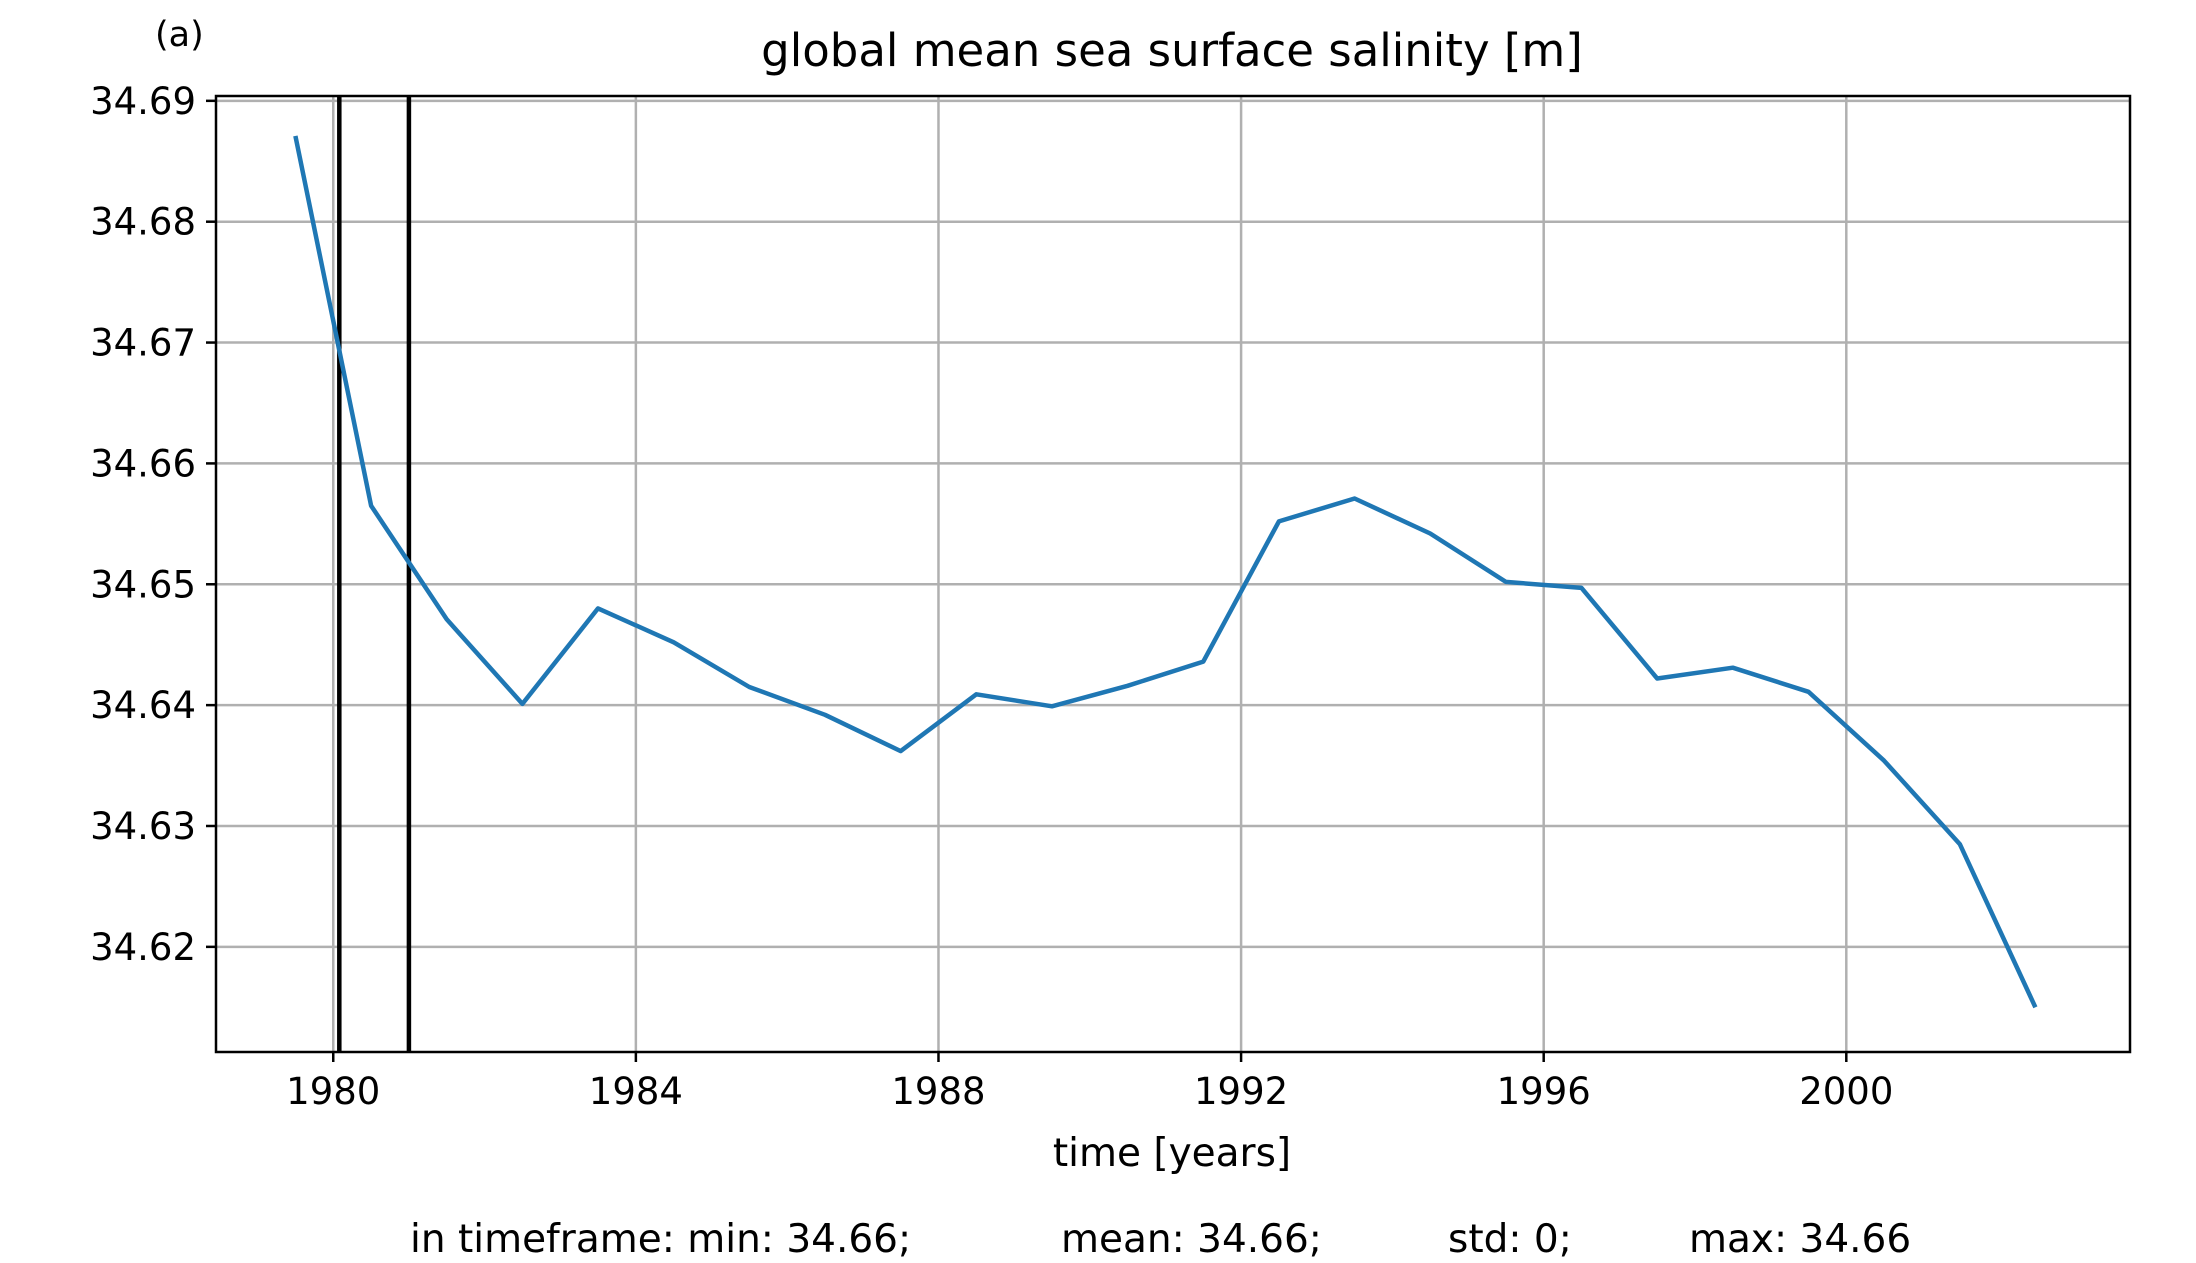 The height and width of the screenshot is (1263, 2196). I want to click on y-tick-label: 34.65, so click(143, 584).